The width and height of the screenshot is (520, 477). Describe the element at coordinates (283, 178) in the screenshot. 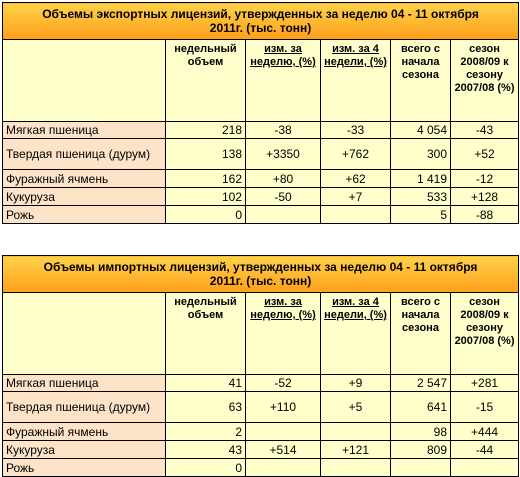

I see `cell: +80` at that location.